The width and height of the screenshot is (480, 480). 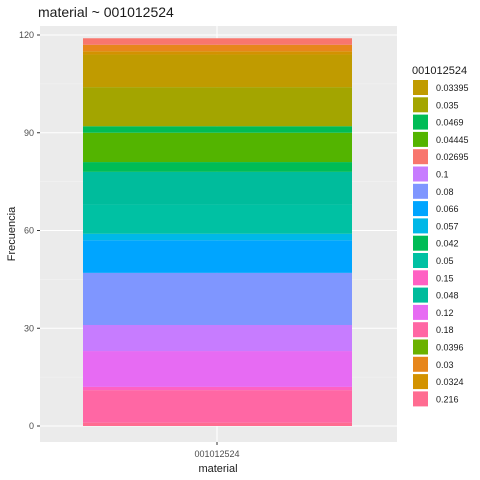 What do you see at coordinates (106, 12) in the screenshot?
I see `chart-title: material ~ 001012524` at bounding box center [106, 12].